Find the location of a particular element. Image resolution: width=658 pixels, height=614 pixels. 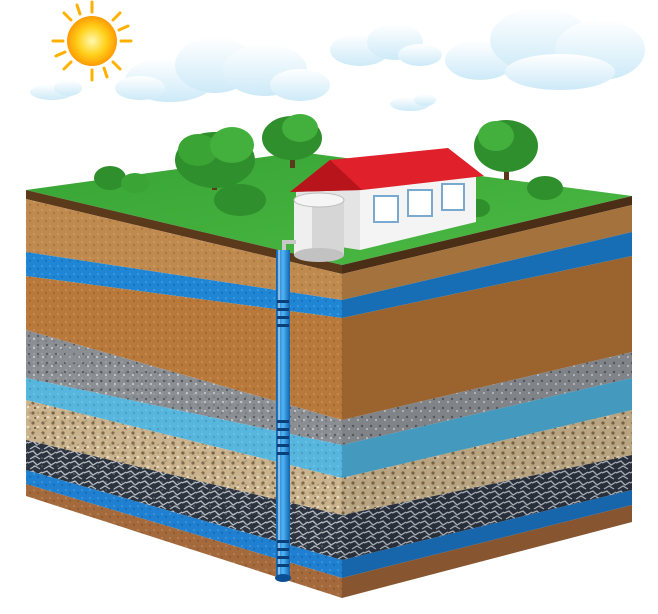

cloud-small-center is located at coordinates (413, 102).